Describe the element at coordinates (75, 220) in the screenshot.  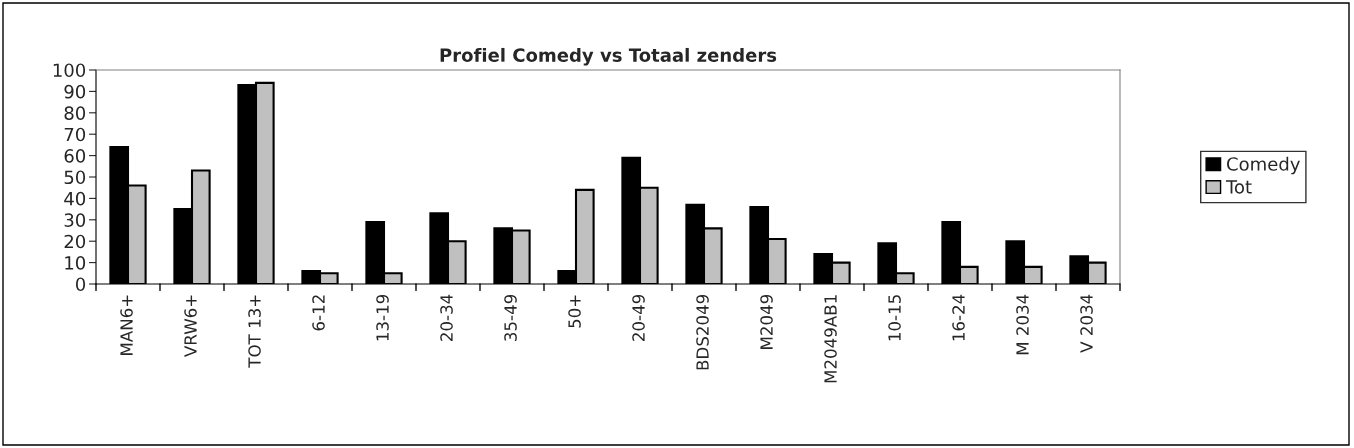
I see `y-tick-label: 30` at that location.